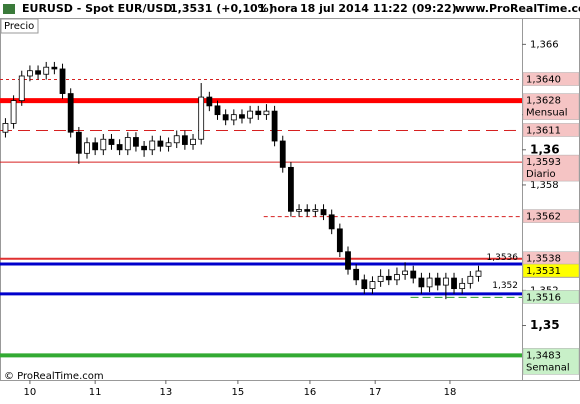 The image size is (580, 404). What do you see at coordinates (95, 392) in the screenshot?
I see `x-tick-label: 11` at bounding box center [95, 392].